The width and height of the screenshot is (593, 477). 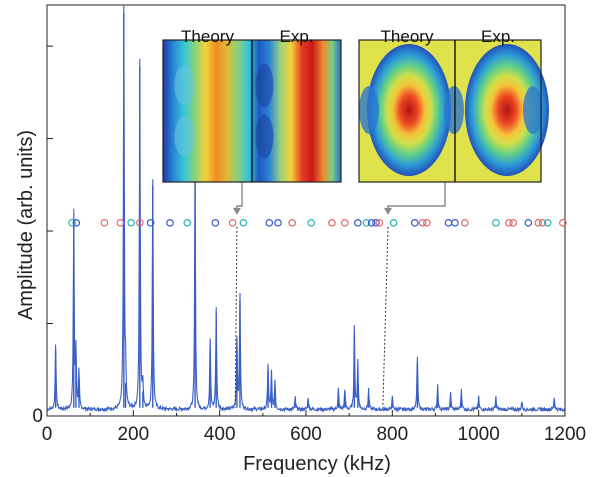 What do you see at coordinates (306, 434) in the screenshot?
I see `x-tick-label-3: 600` at bounding box center [306, 434].